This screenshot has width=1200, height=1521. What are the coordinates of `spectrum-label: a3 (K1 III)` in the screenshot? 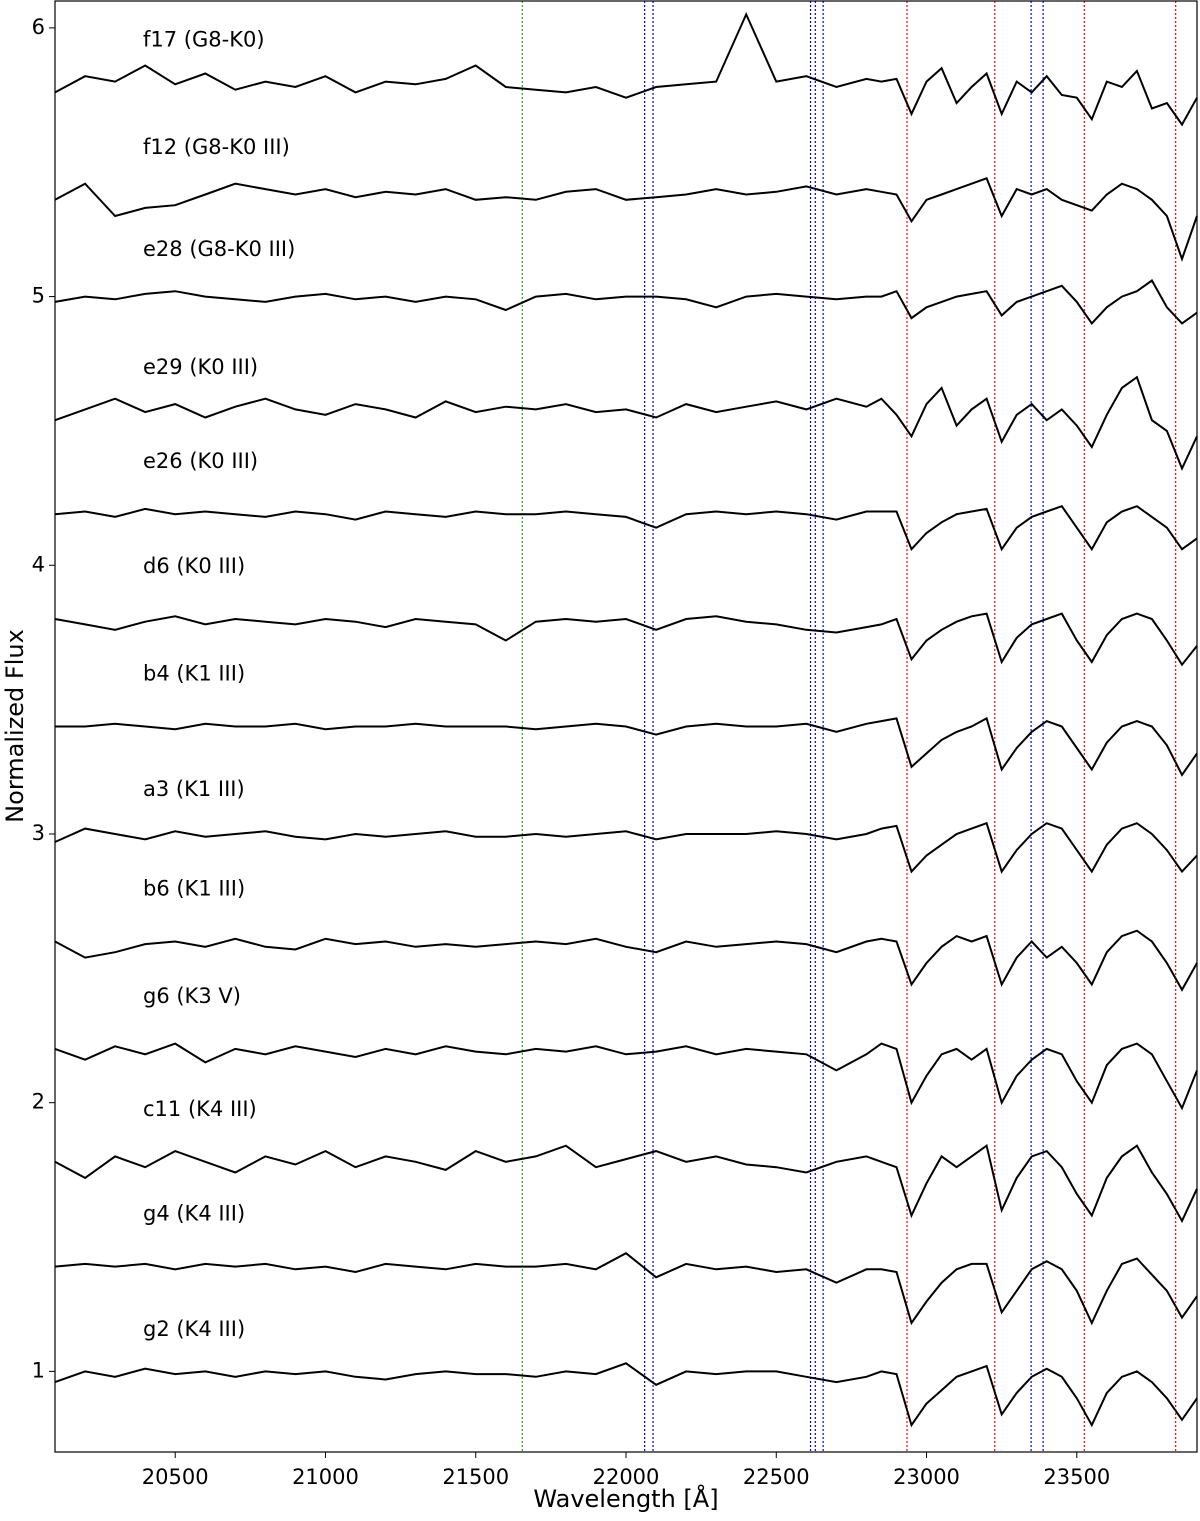 It's located at (194, 789).